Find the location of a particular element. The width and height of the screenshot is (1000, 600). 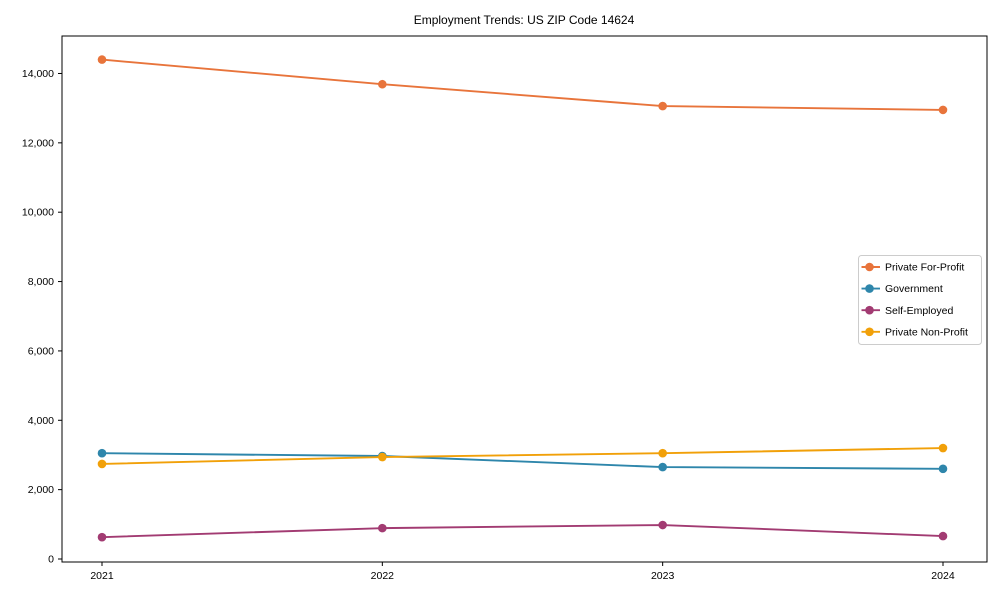

x-tick-label: 2022 is located at coordinates (383, 576).